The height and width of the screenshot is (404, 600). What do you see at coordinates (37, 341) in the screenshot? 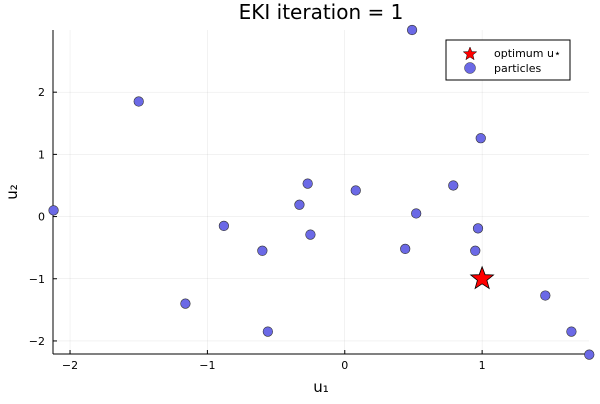
I see `y-tick-label: −2` at bounding box center [37, 341].